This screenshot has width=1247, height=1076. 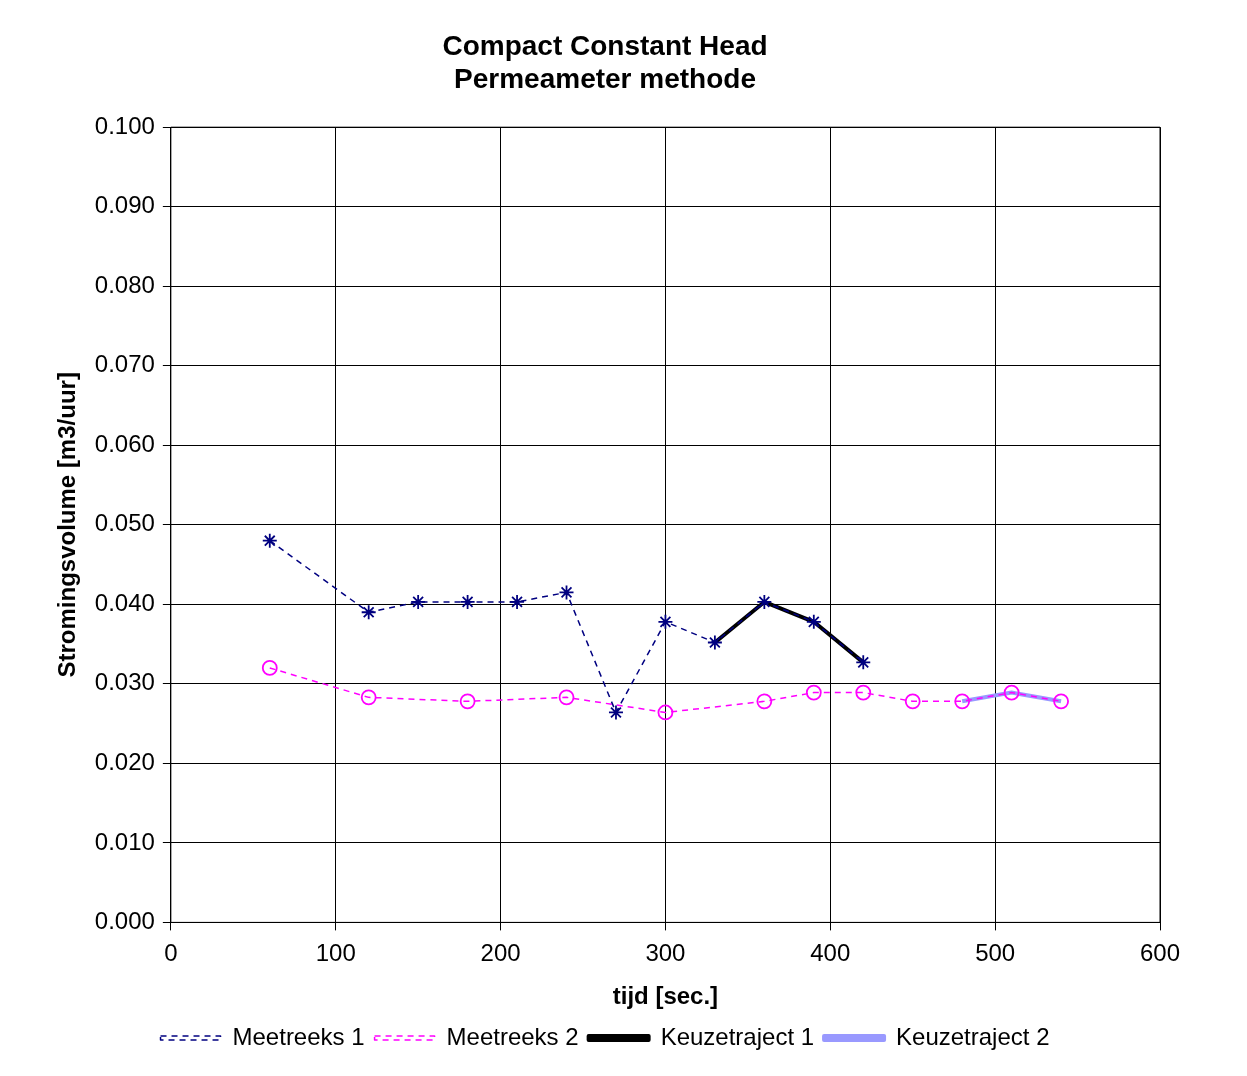 What do you see at coordinates (973, 1036) in the screenshot?
I see `legend-label: Keuzetraject 2` at bounding box center [973, 1036].